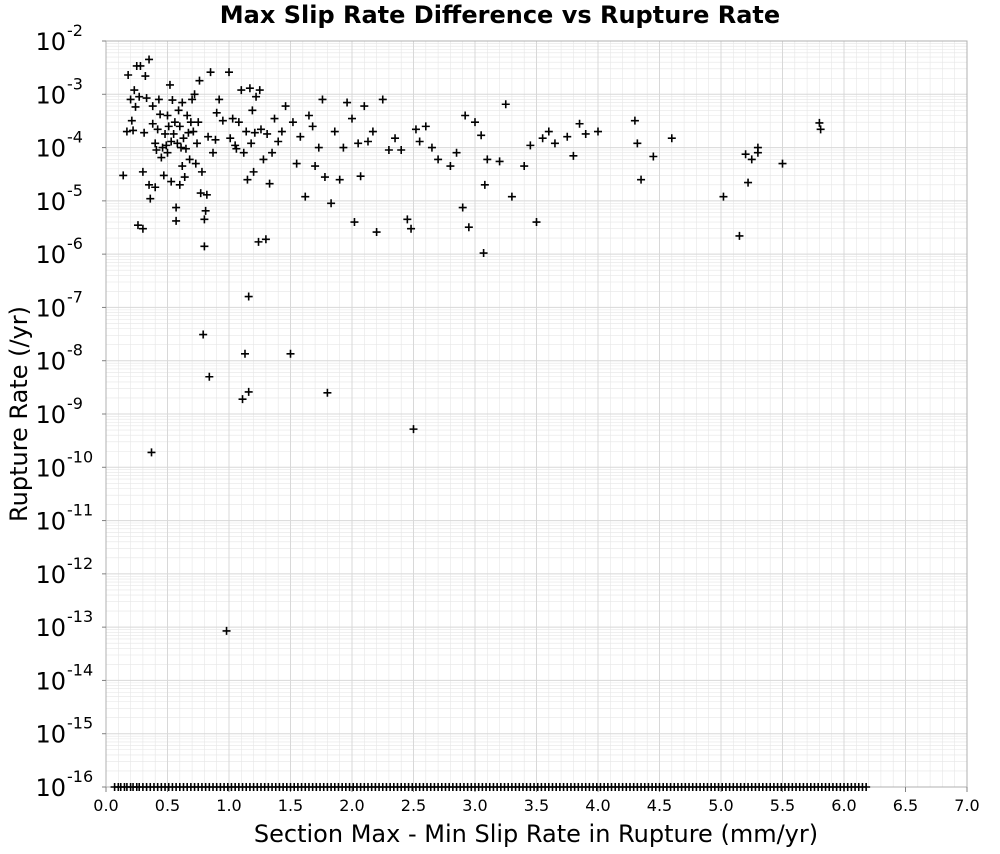  What do you see at coordinates (80, 456) in the screenshot?
I see `y-tick-label-exponent: -10` at bounding box center [80, 456].